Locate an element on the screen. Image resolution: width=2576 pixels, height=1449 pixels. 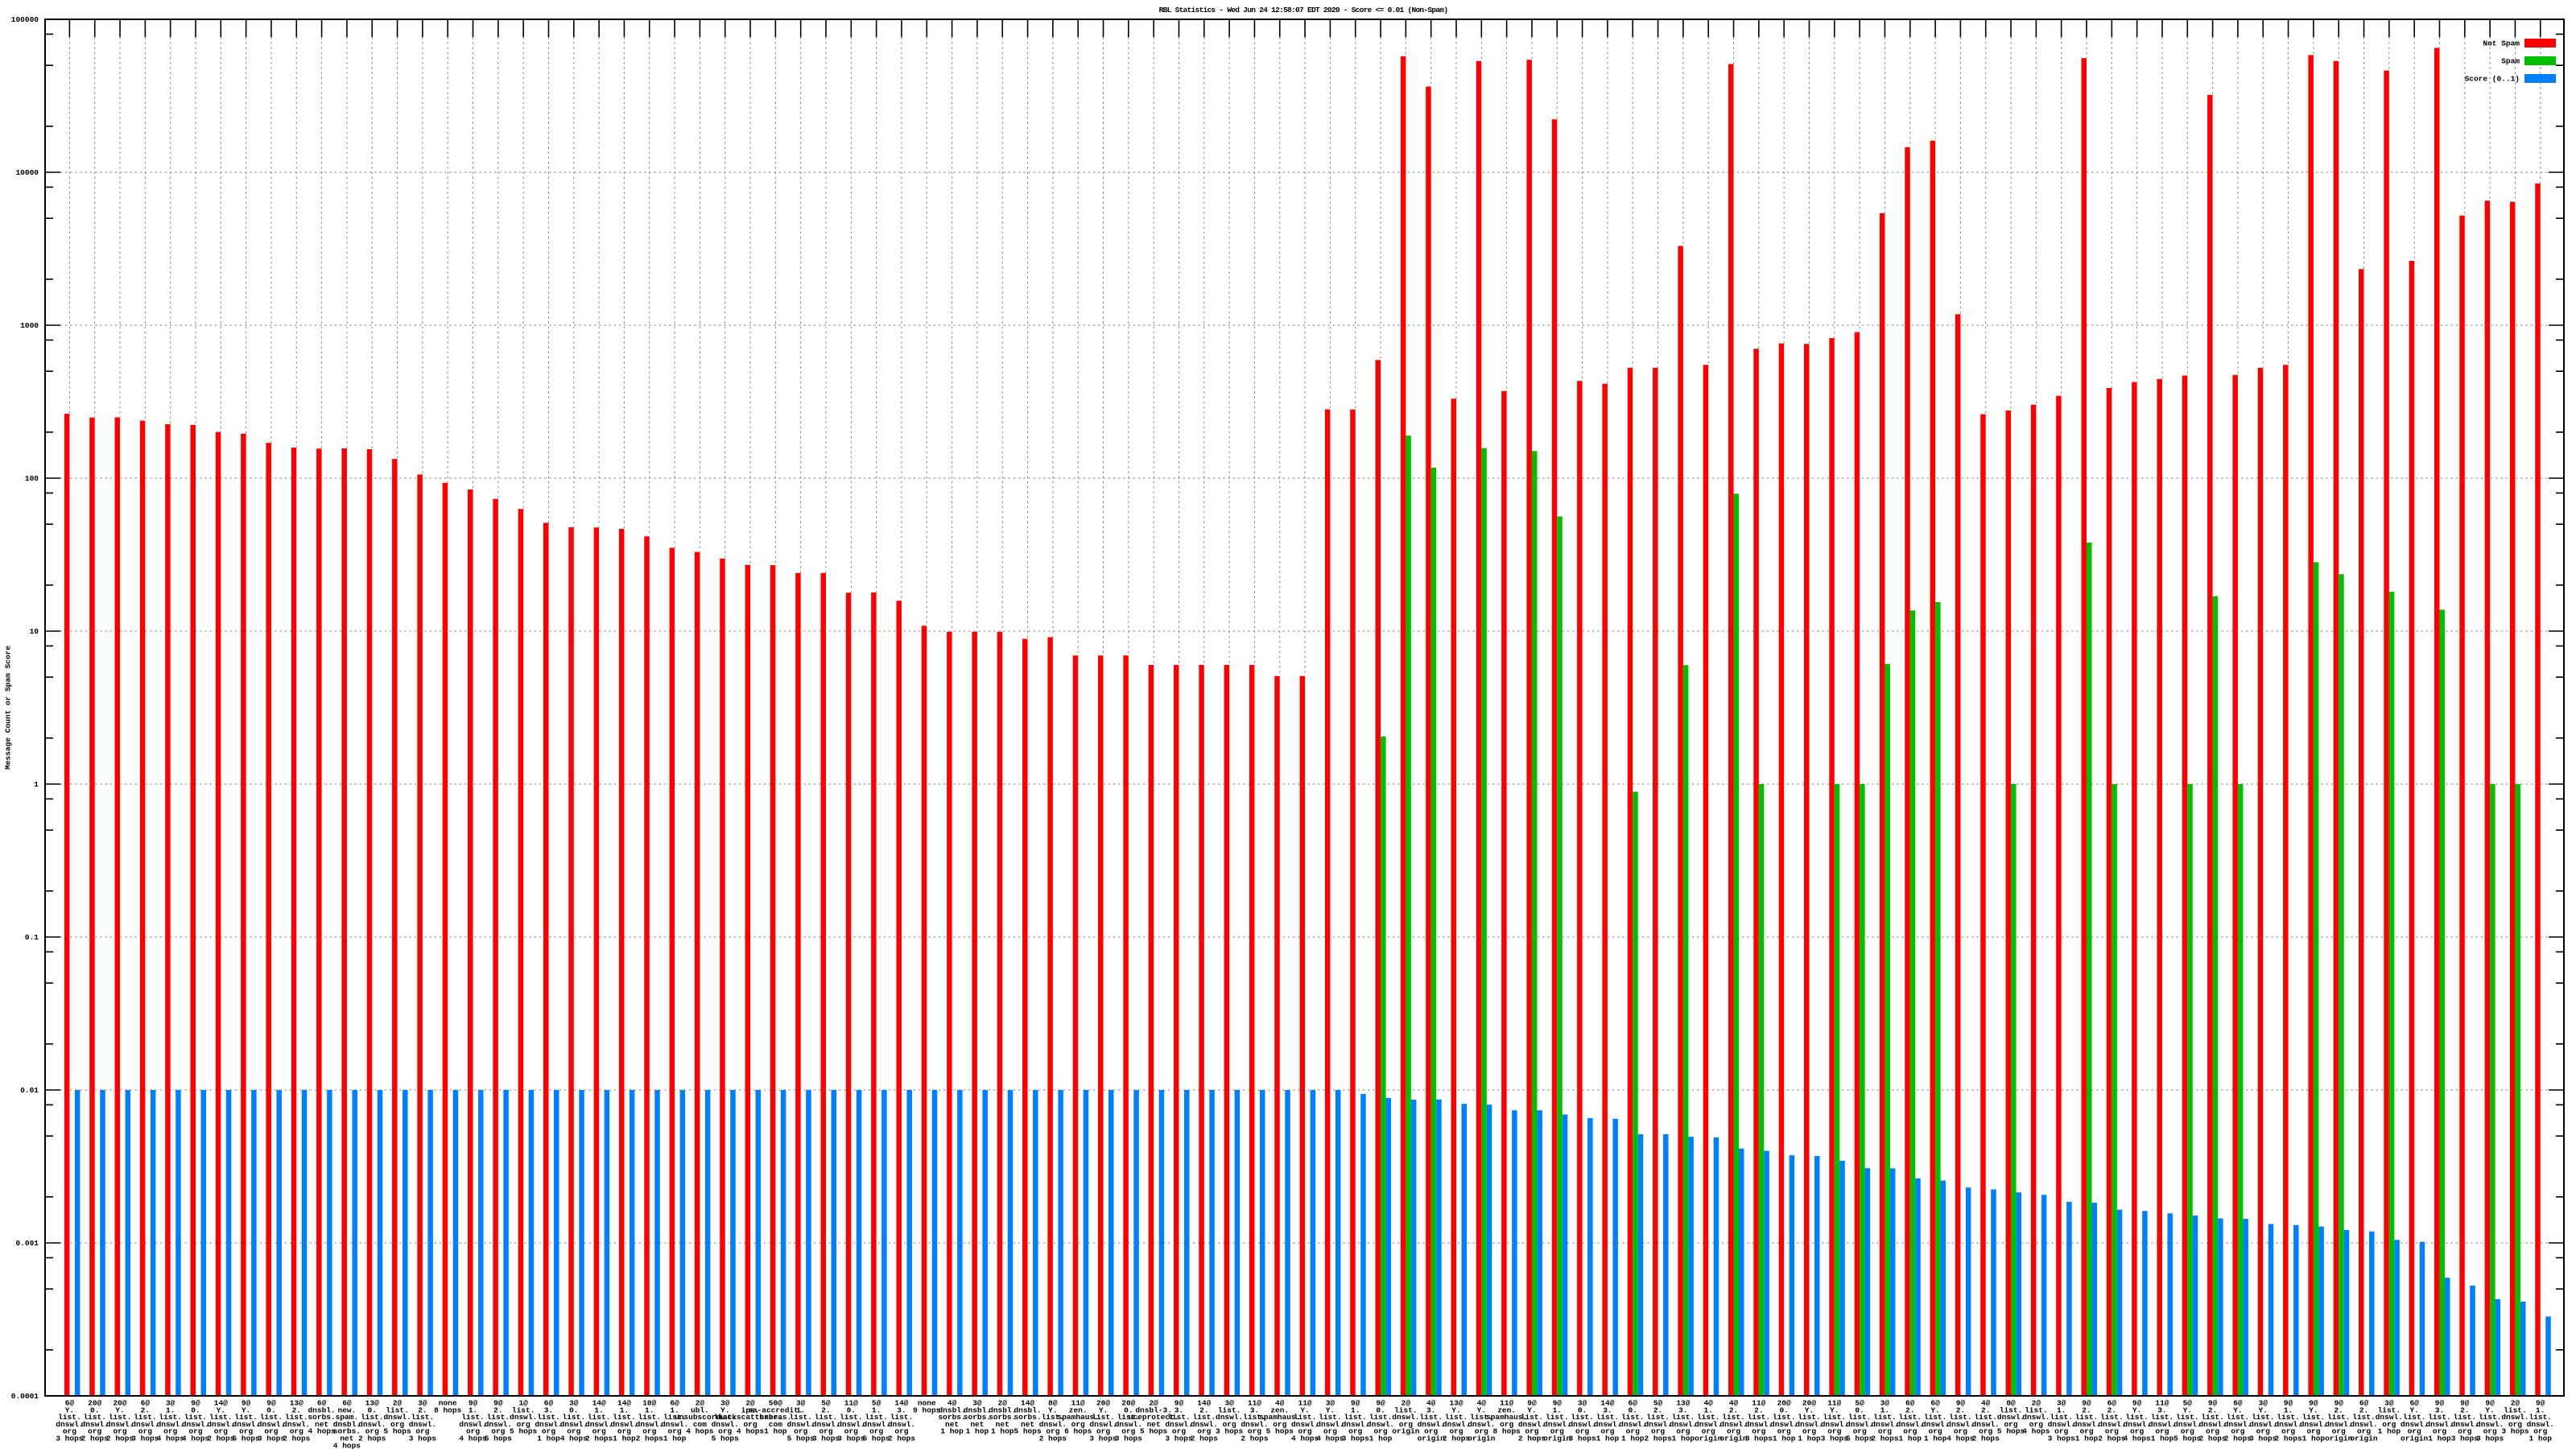
svg-text: none is located at coordinates (448, 1403).